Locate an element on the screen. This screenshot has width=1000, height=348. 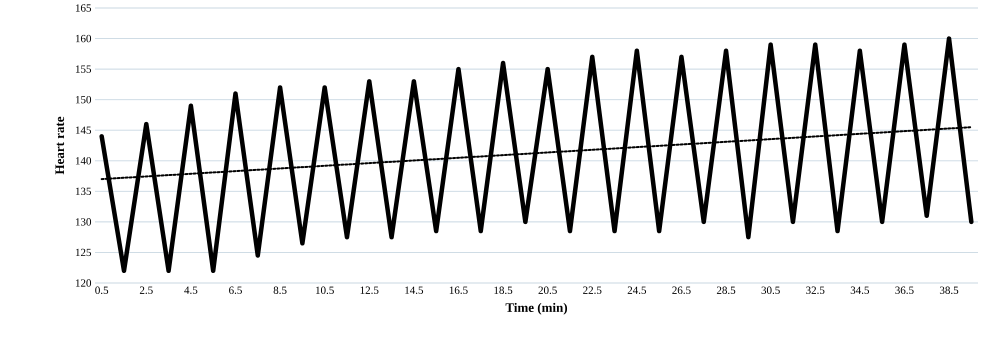
y-axis-title: Heart rate is located at coordinates (59, 145).